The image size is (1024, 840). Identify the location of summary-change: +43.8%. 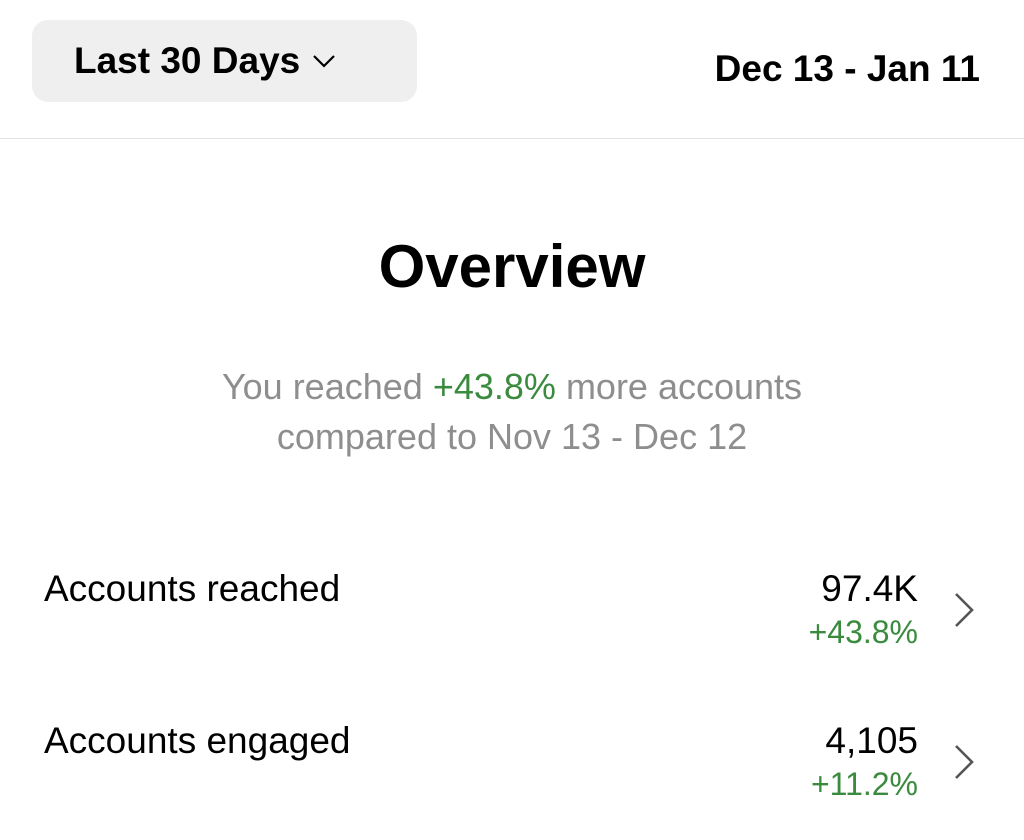
(494, 386).